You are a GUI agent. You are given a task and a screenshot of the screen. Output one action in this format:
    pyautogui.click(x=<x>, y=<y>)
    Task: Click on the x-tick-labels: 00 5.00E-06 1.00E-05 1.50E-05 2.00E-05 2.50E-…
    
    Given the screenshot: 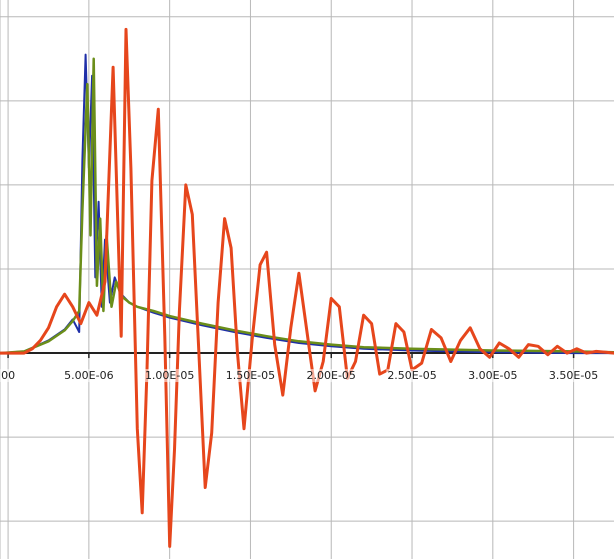 What is the action you would take?
    pyautogui.click(x=300, y=376)
    